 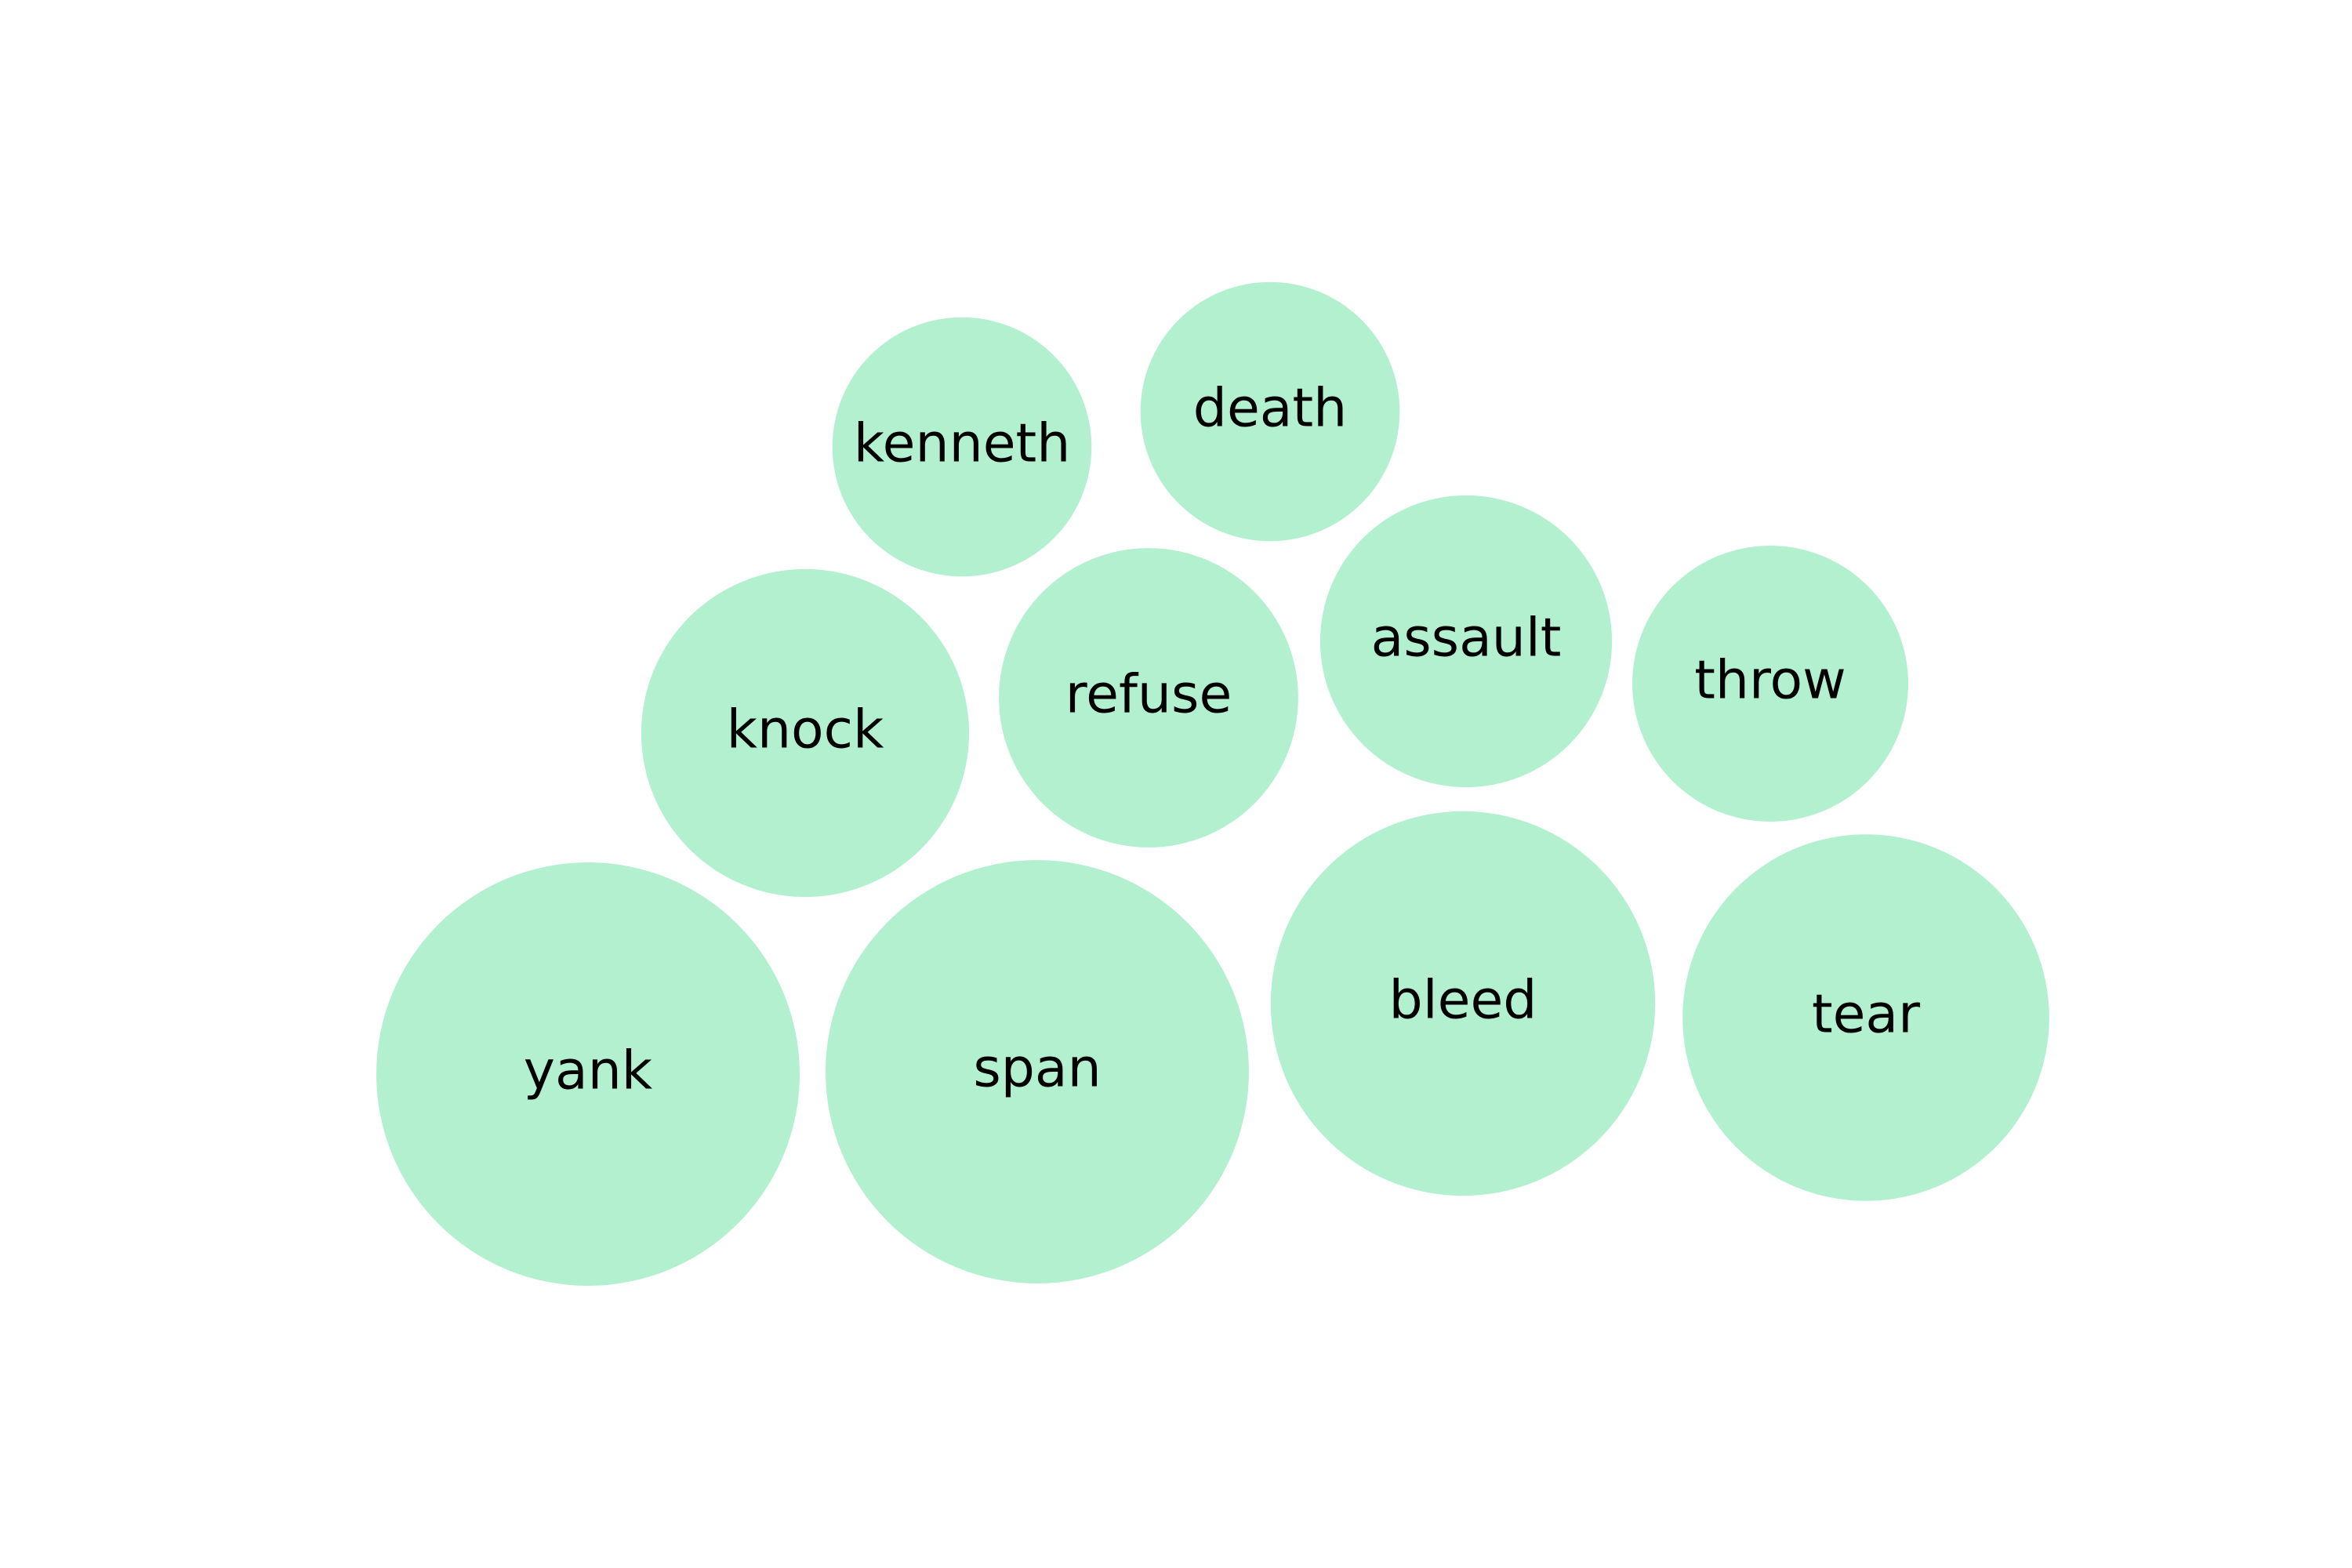 I want to click on bubble-bleed: bleed, so click(x=1463, y=1003).